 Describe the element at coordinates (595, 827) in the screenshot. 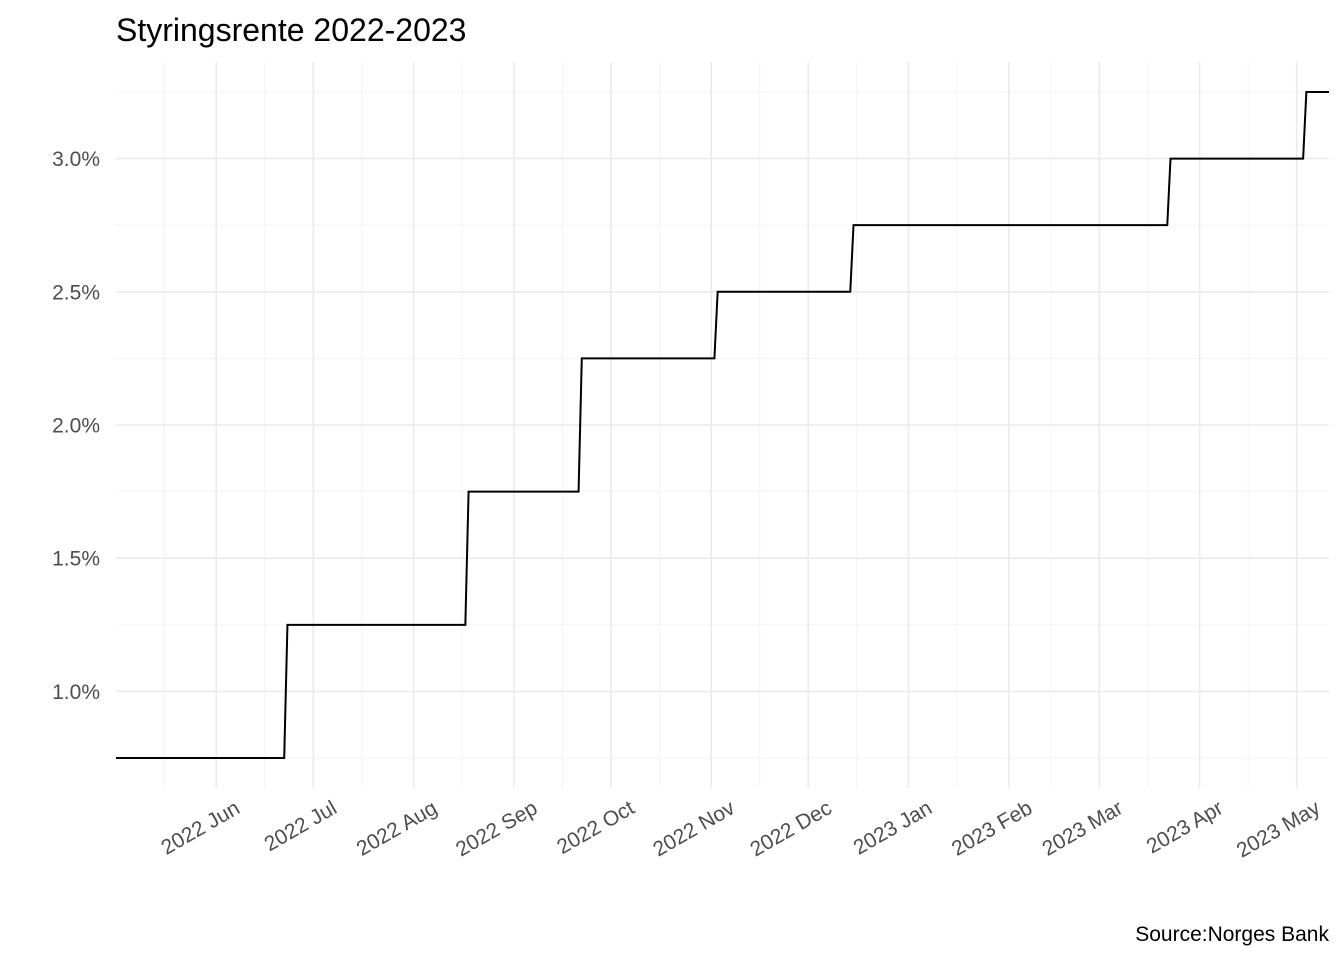

I see `x-tick-label-4: 2022 Oct` at that location.